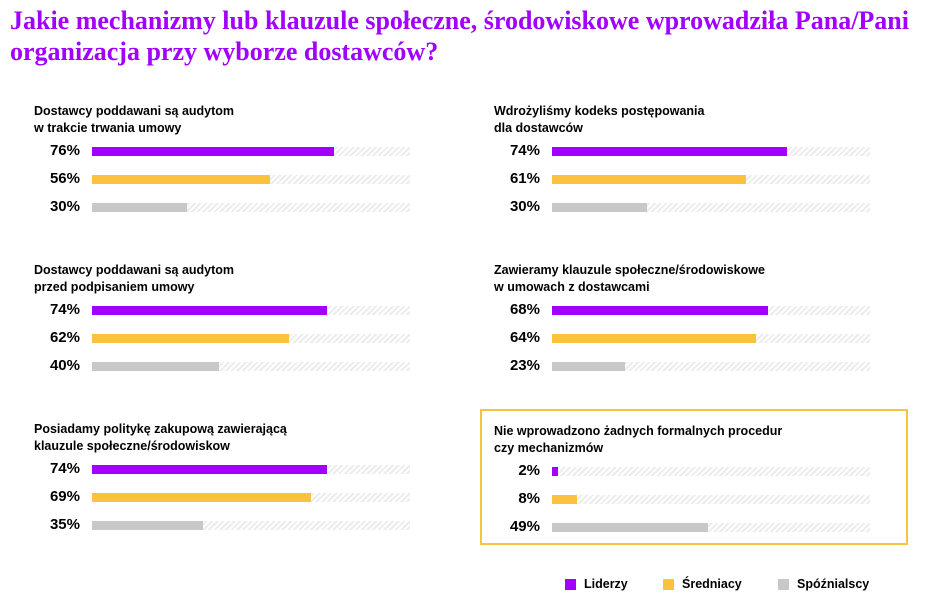 The image size is (945, 615). What do you see at coordinates (64, 365) in the screenshot?
I see `value-label-spoznialscy: 40%` at bounding box center [64, 365].